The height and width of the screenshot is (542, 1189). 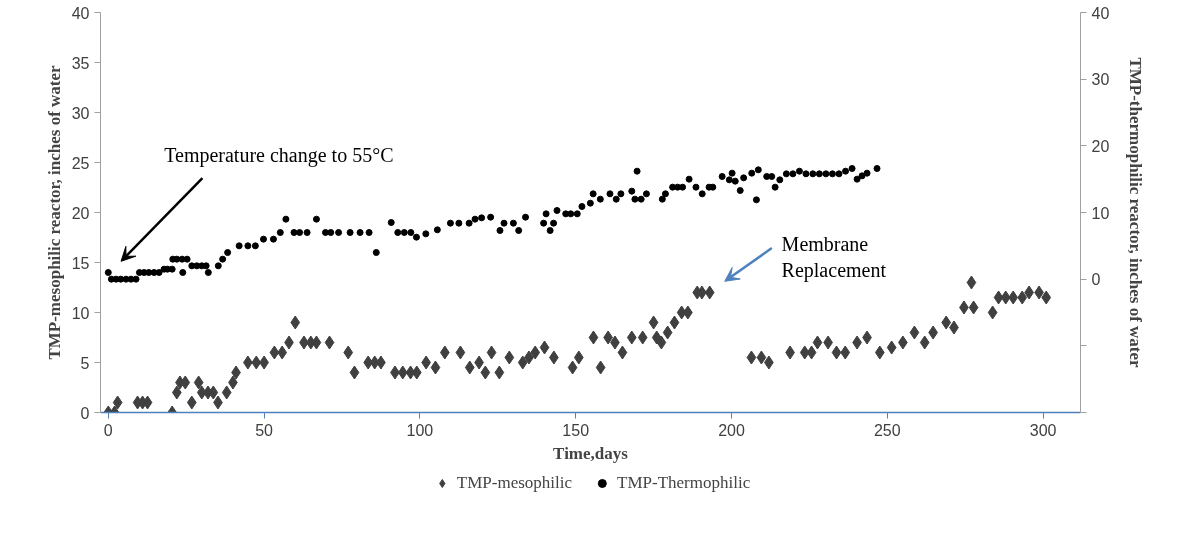 What do you see at coordinates (80, 163) in the screenshot?
I see `y-tick-label: 25` at bounding box center [80, 163].